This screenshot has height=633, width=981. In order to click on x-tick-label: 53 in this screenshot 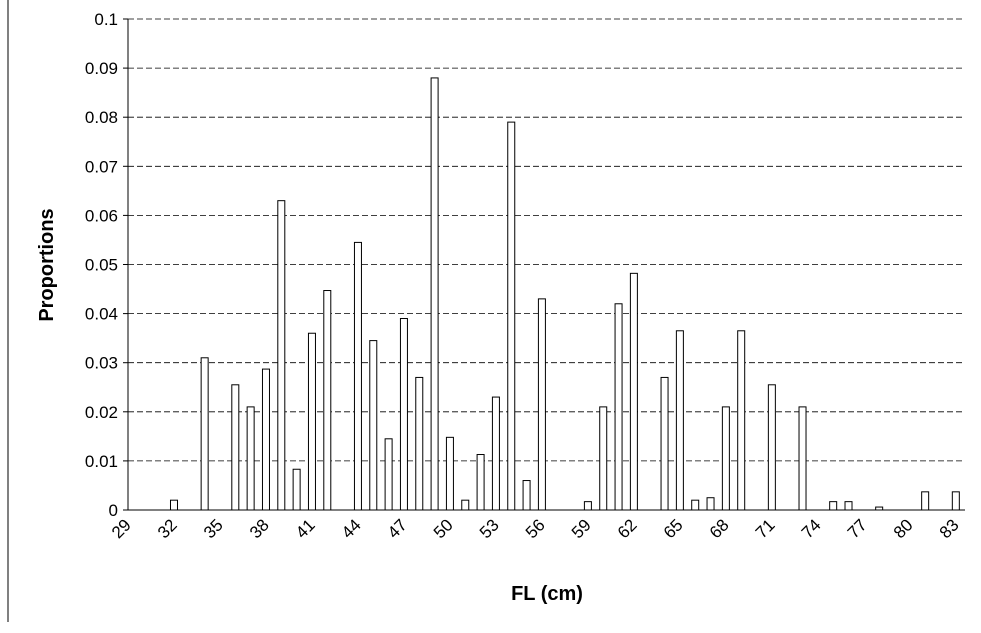, I will do `click(489, 528)`.